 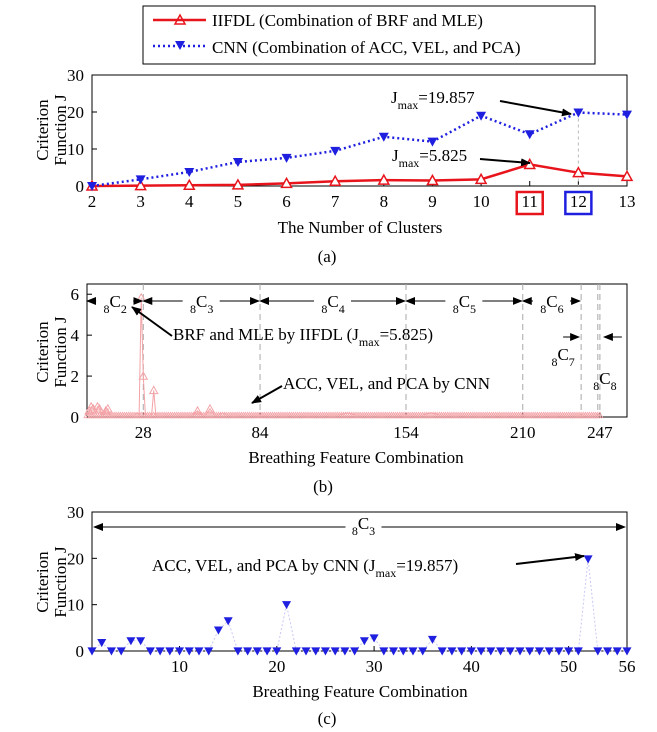 I want to click on legend-entry-iifdl: IIFDL (Combination of BRF and MLE), so click(x=318, y=20).